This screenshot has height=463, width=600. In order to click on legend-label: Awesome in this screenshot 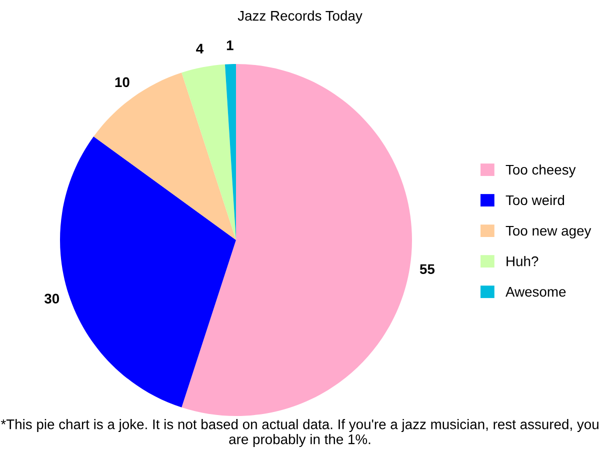, I will do `click(536, 292)`.